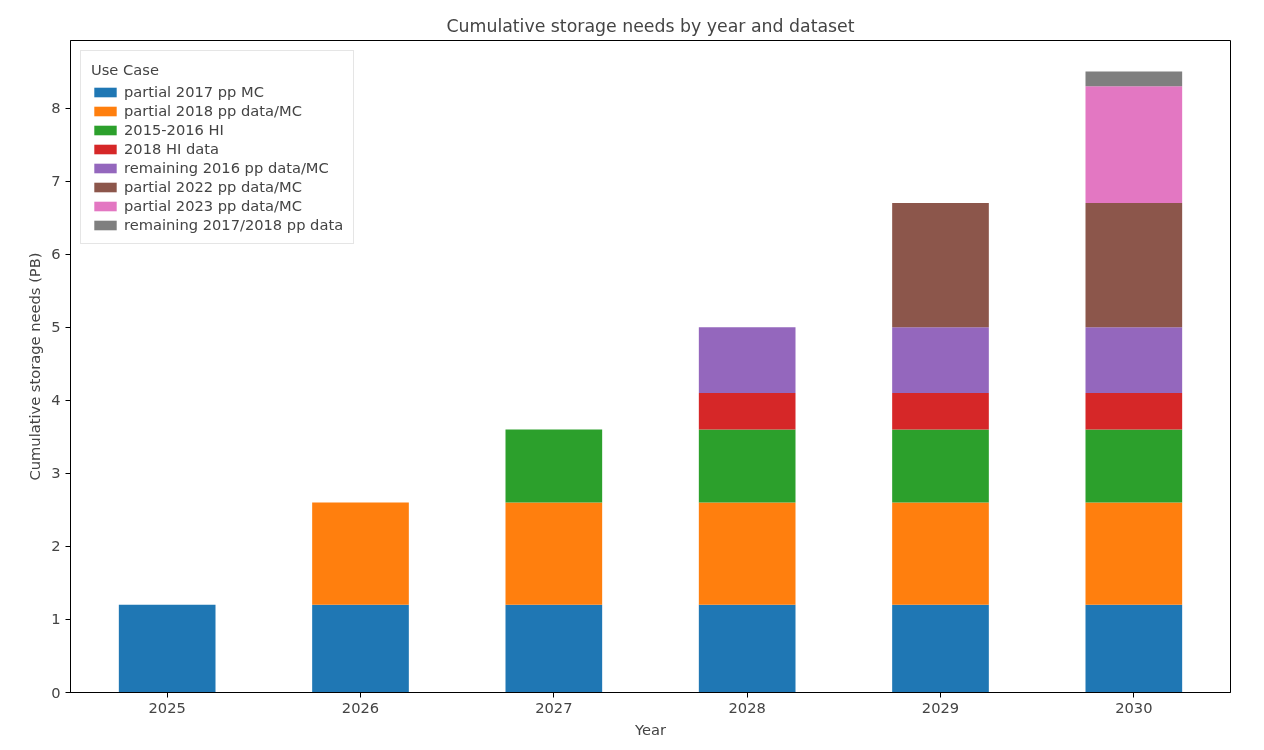  Describe the element at coordinates (56, 473) in the screenshot. I see `y-tick-label: 3` at that location.